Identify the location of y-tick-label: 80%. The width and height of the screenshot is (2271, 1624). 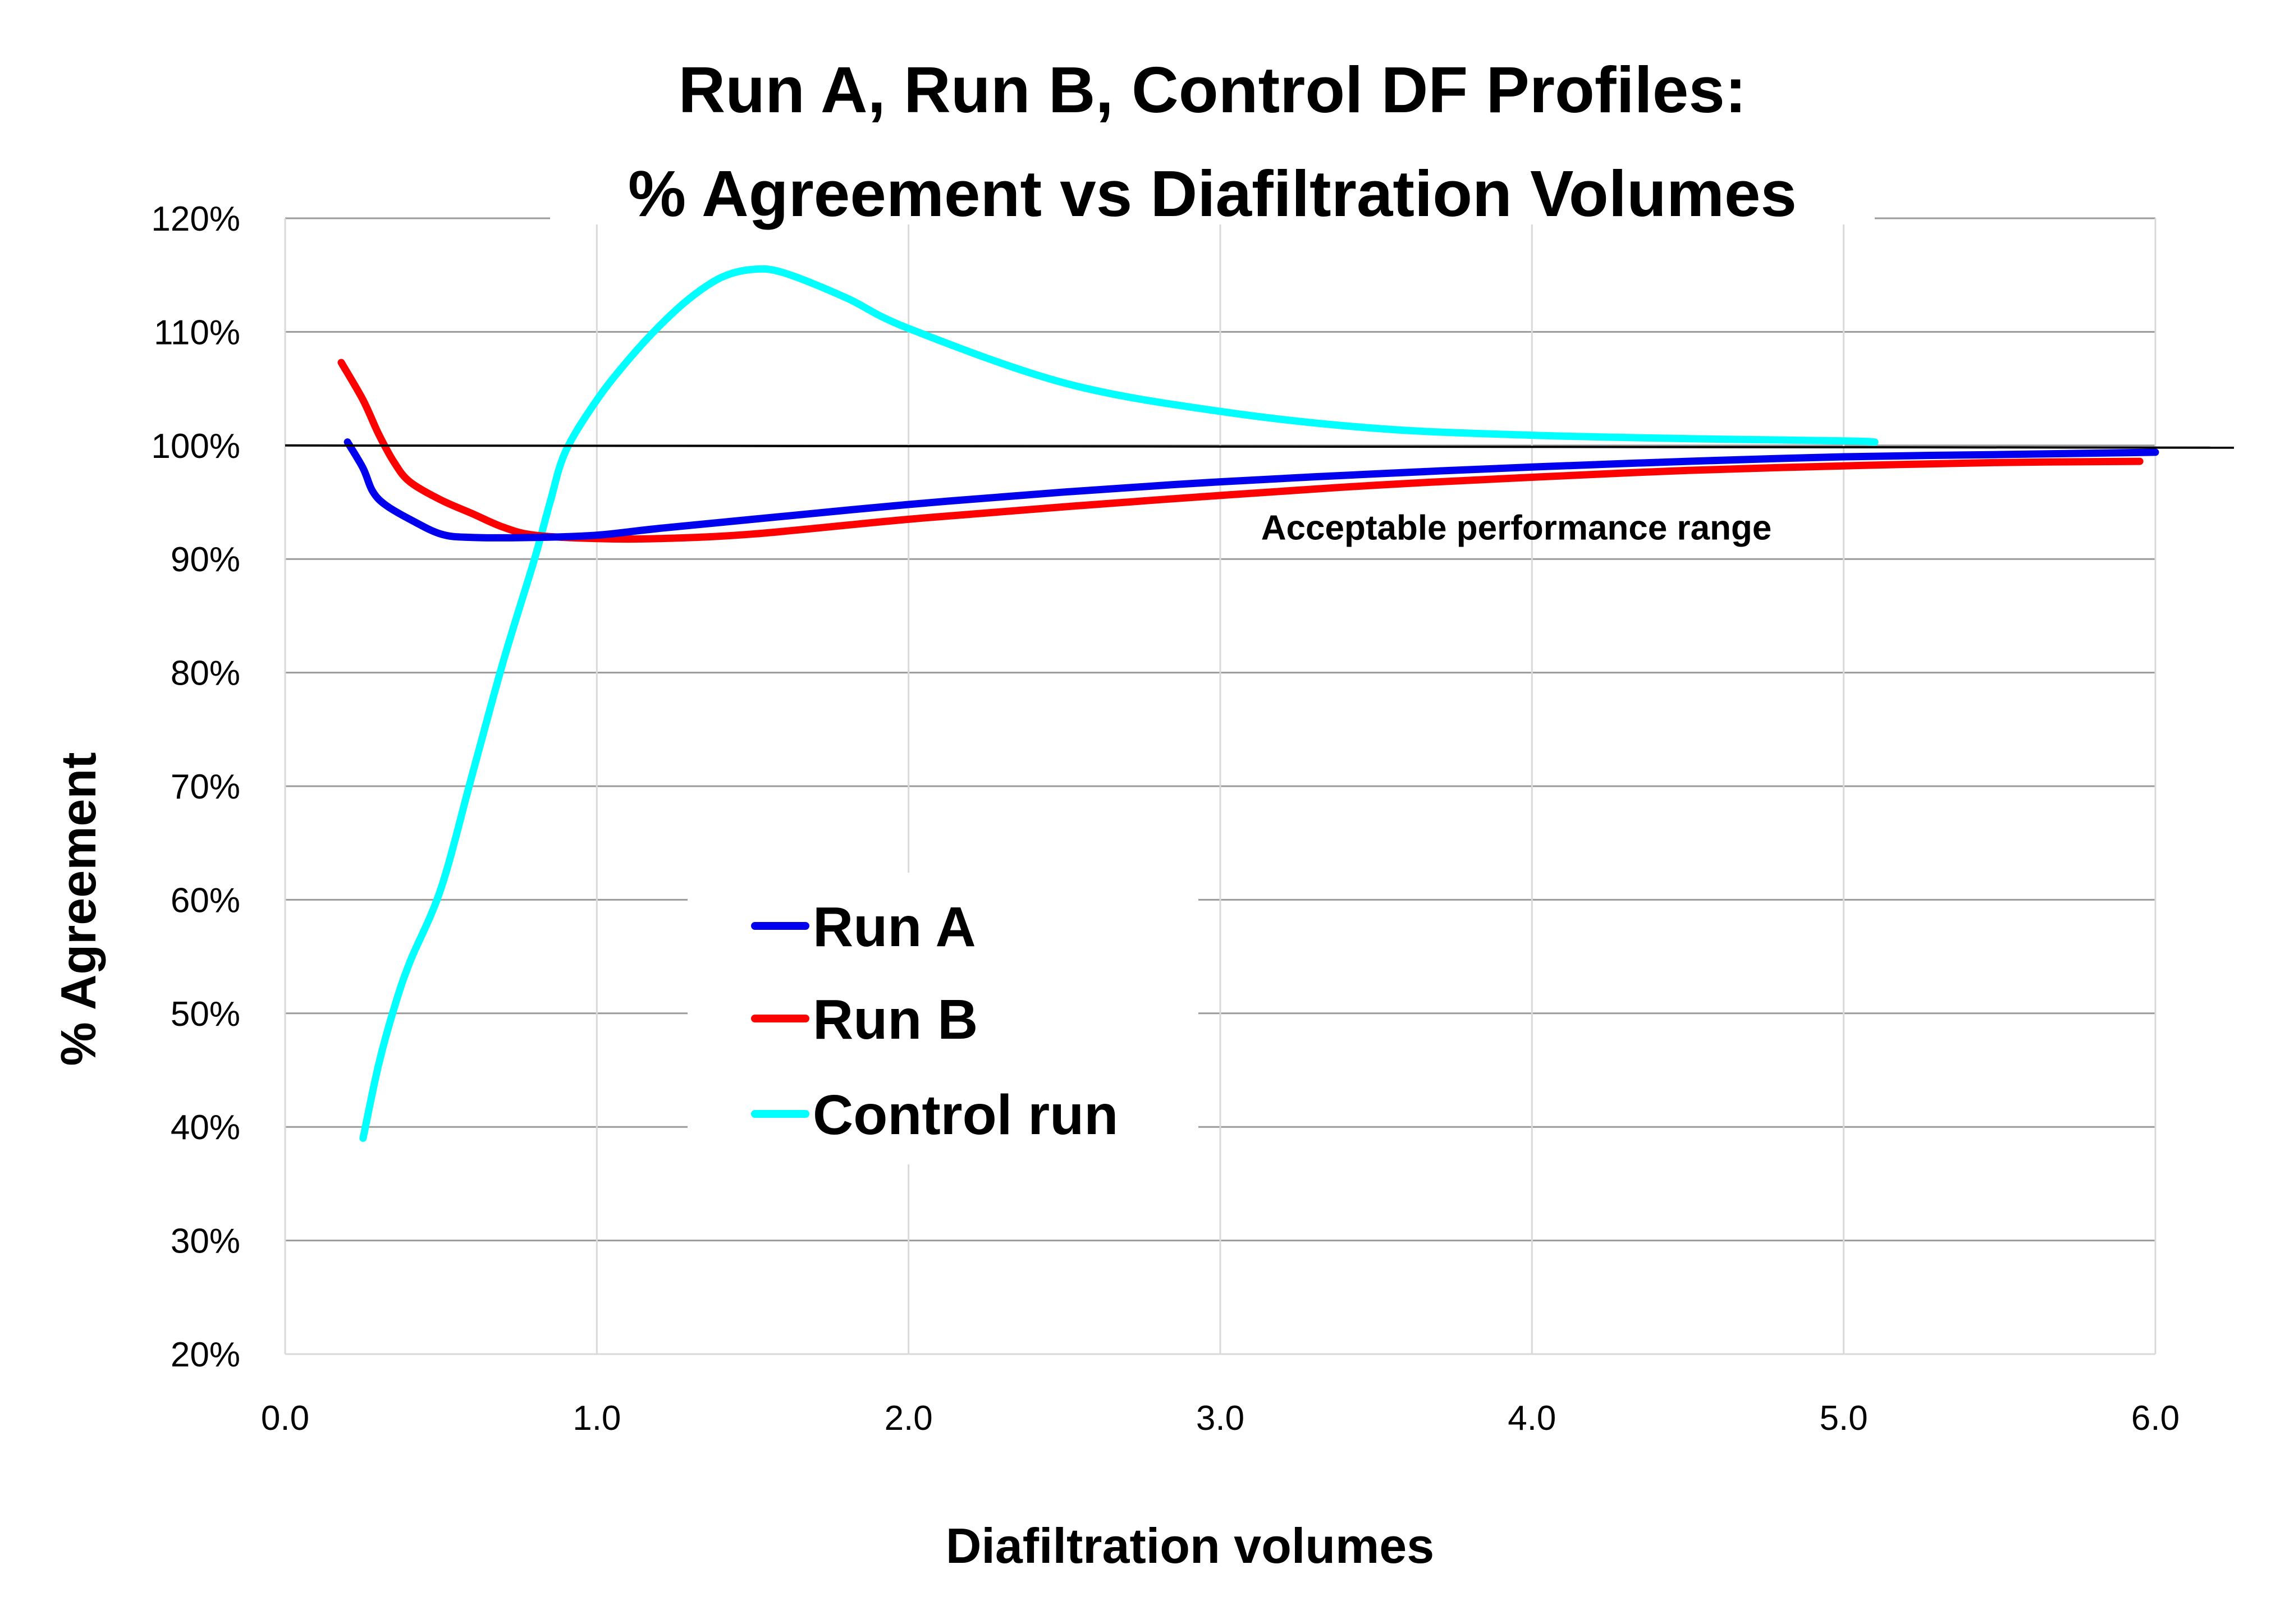
(205, 673).